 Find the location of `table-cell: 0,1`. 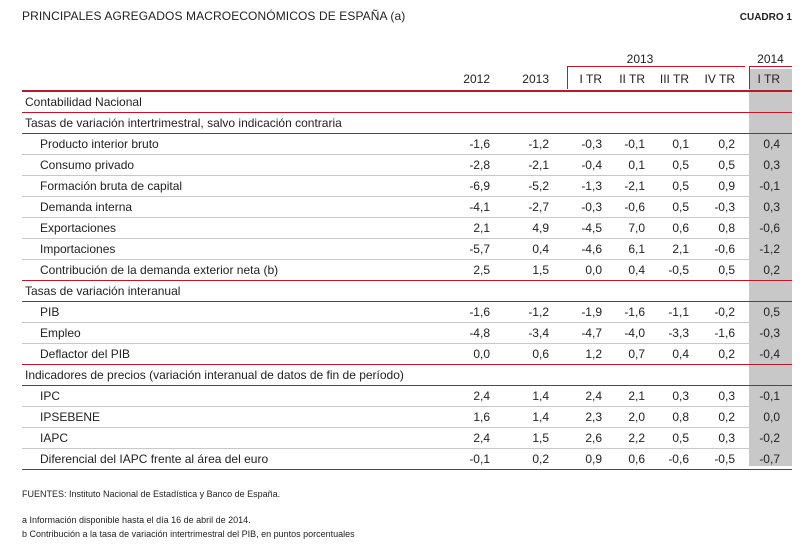

table-cell: 0,1 is located at coordinates (636, 165).